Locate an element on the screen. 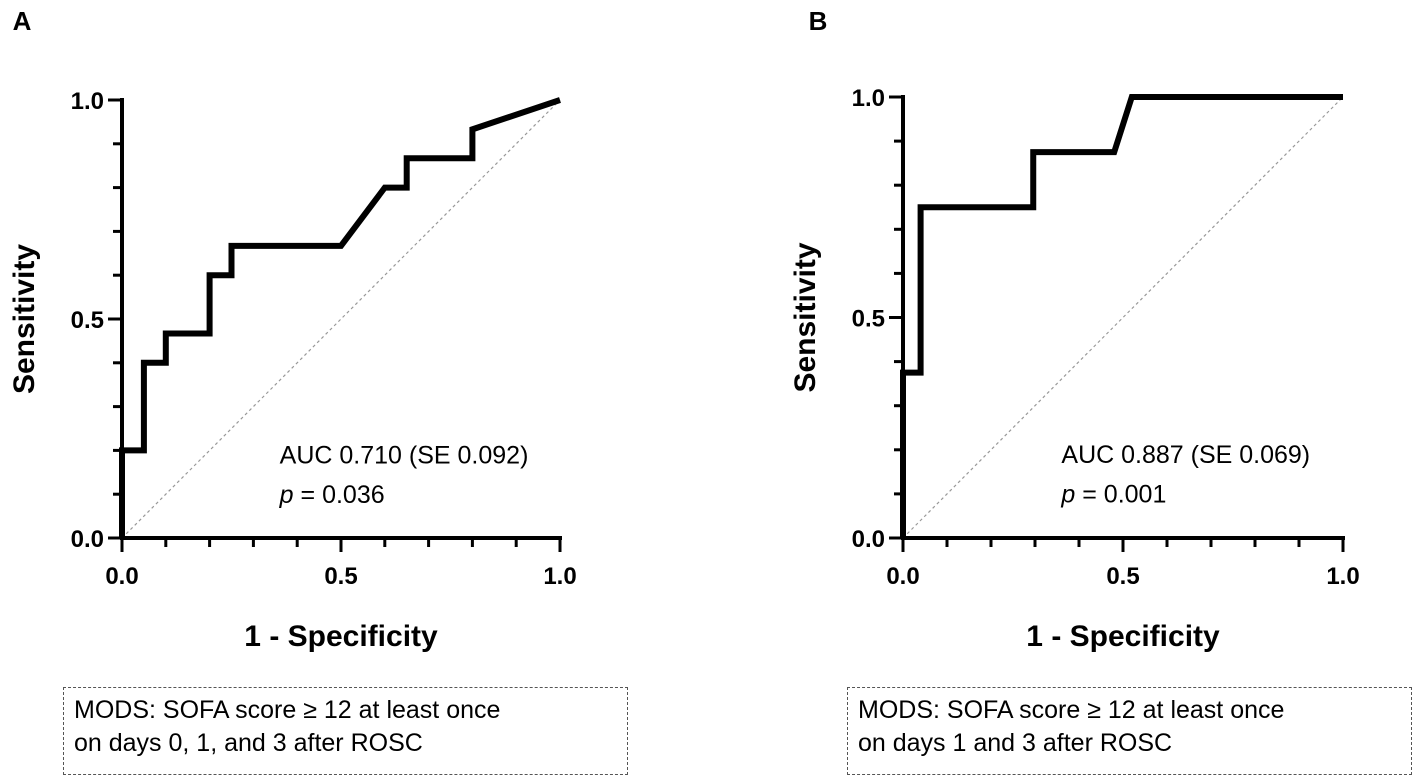 The height and width of the screenshot is (781, 1417). p-value-annotation: p = 0.036 is located at coordinates (332, 495).